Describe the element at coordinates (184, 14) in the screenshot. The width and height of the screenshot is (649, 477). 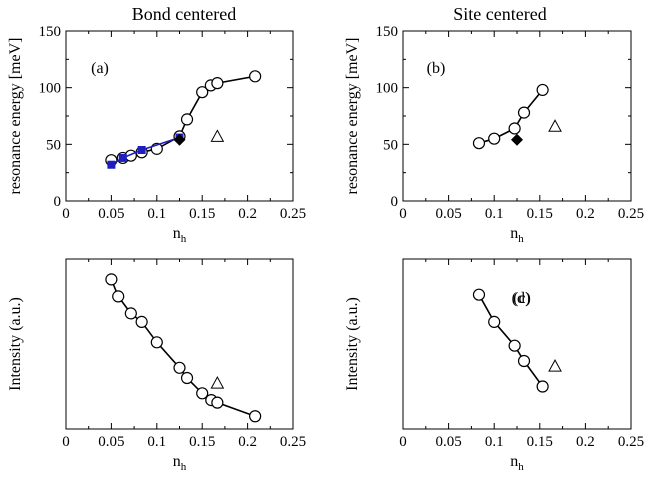
I see `column-title-bond-centered: Bond centered` at that location.